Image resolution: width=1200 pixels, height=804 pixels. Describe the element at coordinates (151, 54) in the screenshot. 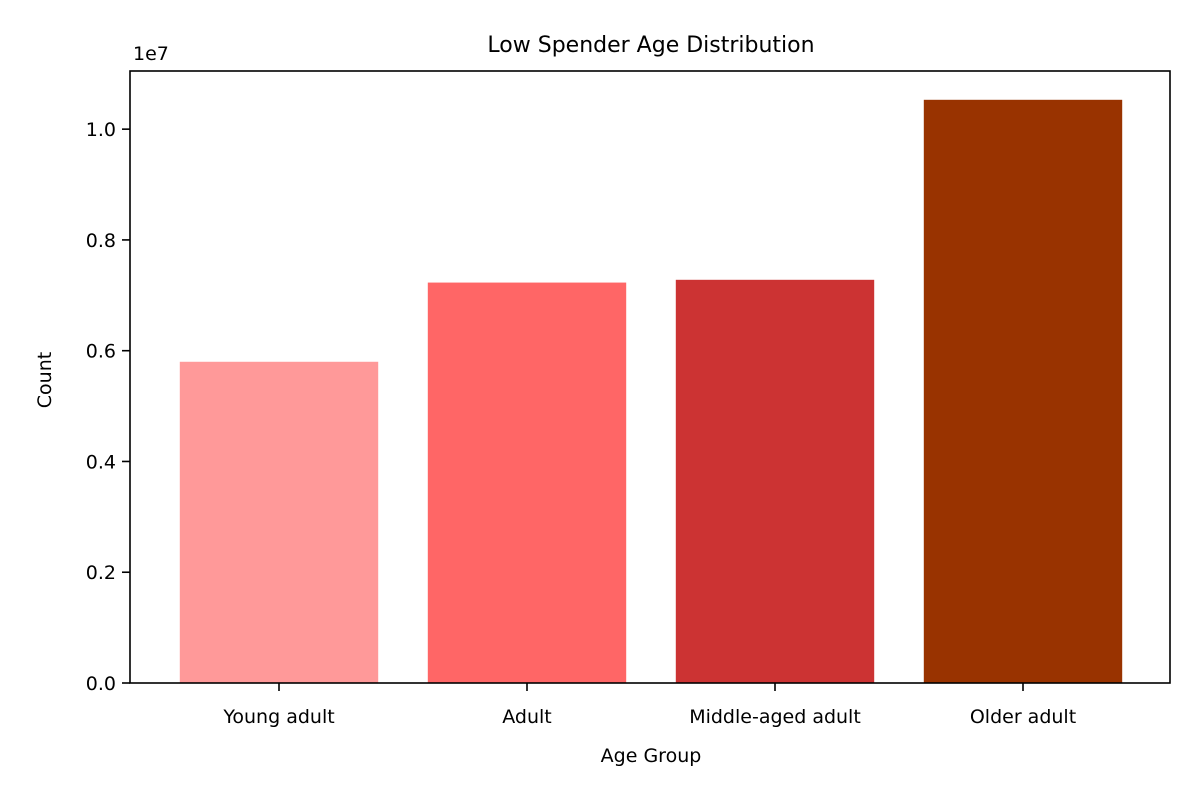

I see `y-axis-scale-label: 1e7` at that location.